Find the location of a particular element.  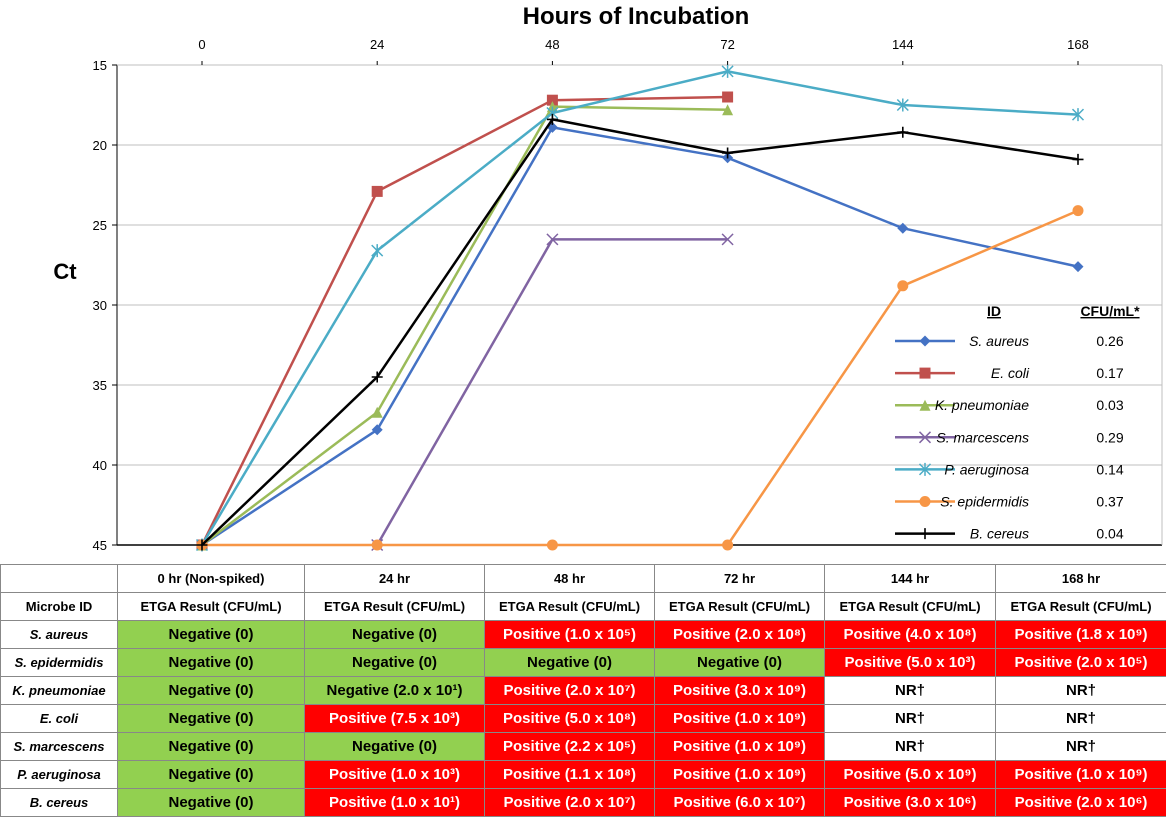

legend-series-name: P. aeruginosa is located at coordinates (986, 469).